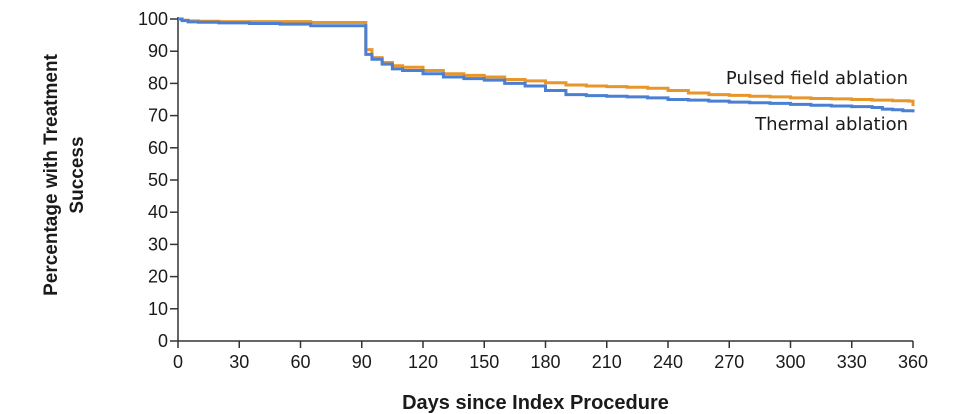 This screenshot has height=414, width=960. Describe the element at coordinates (158, 277) in the screenshot. I see `y-tick-label: 20` at that location.